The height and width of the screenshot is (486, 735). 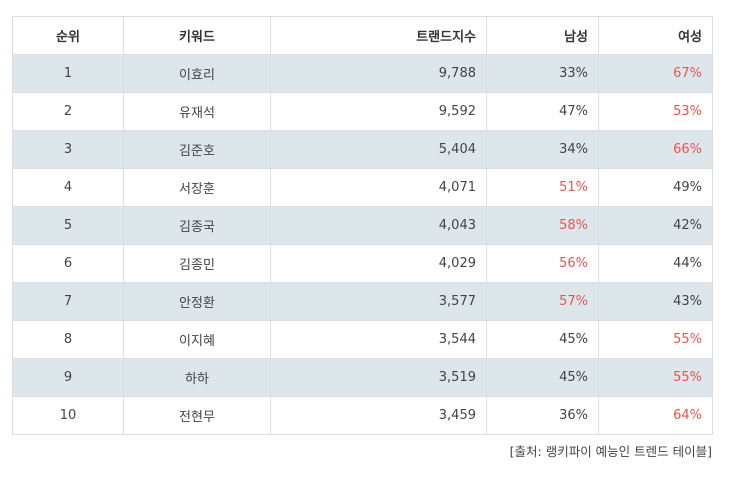 What do you see at coordinates (68, 187) in the screenshot?
I see `cell-rank: 4` at bounding box center [68, 187].